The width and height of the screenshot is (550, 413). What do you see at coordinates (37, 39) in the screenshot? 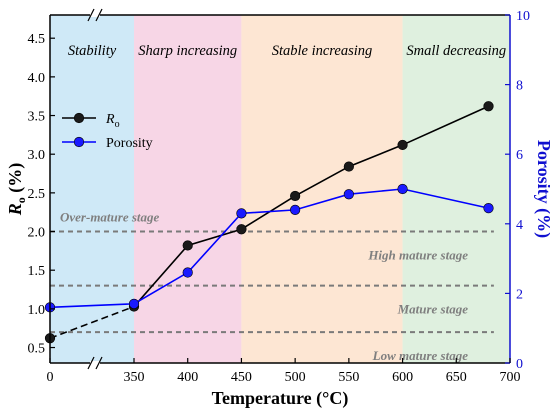
I see `left-tick-label-4-5: 4.5` at bounding box center [37, 39].